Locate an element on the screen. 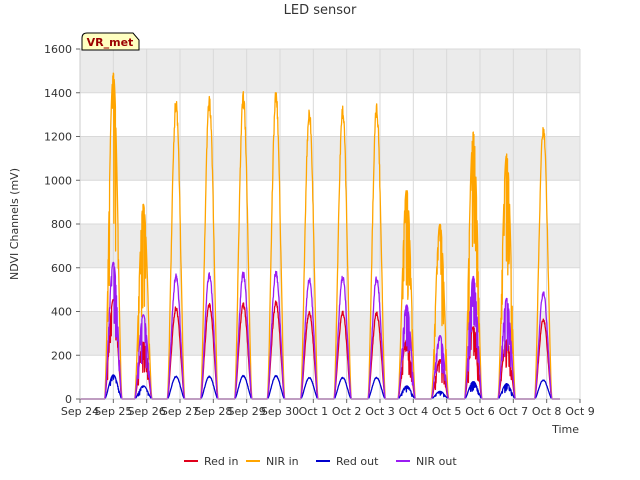 The width and height of the screenshot is (640, 480). x-tick-label: Oct 2 is located at coordinates (347, 411).